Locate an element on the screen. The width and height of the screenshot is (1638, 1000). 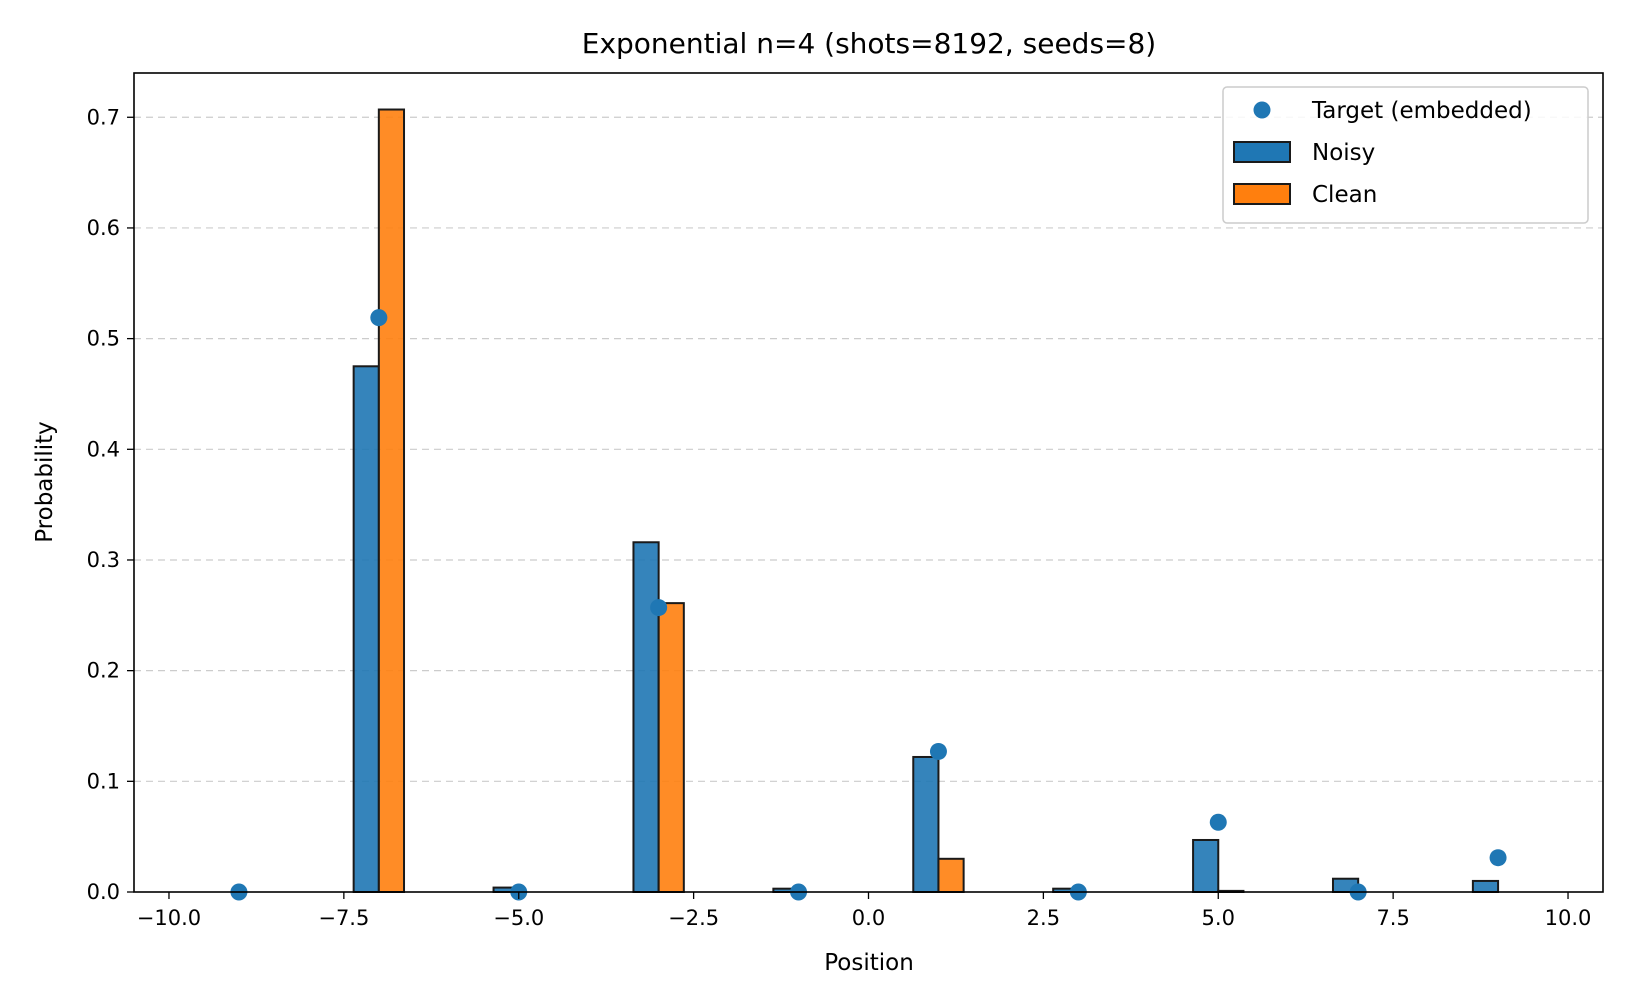
y-tick-label-3: 0.3 is located at coordinates (103, 560).